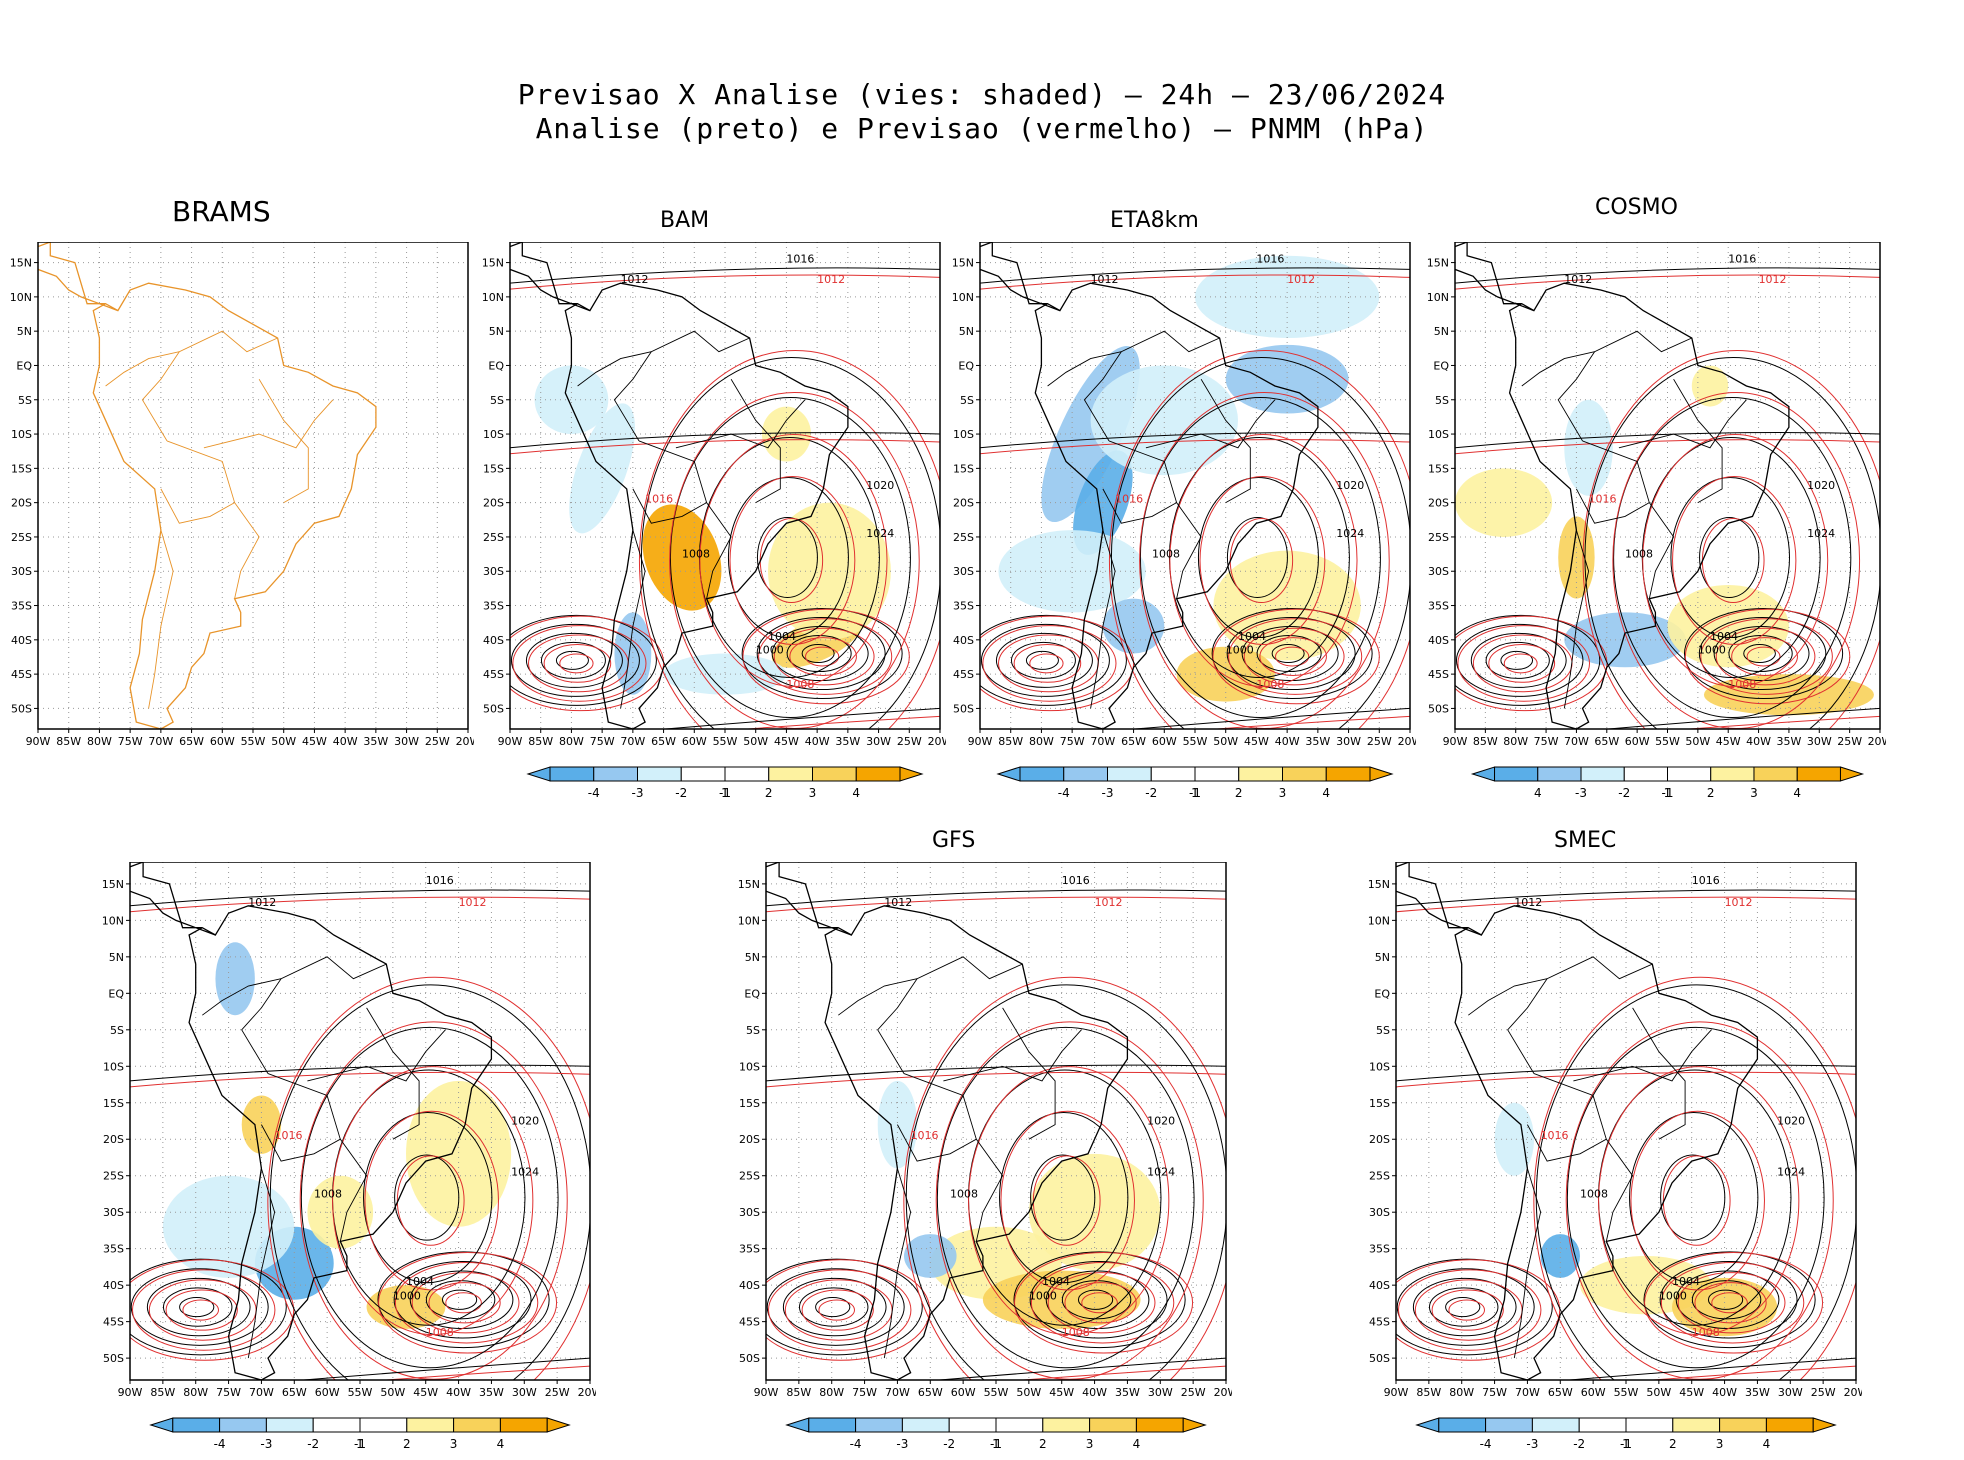  What do you see at coordinates (345, 741) in the screenshot?
I see `lon-tick-label: 40W` at bounding box center [345, 741].